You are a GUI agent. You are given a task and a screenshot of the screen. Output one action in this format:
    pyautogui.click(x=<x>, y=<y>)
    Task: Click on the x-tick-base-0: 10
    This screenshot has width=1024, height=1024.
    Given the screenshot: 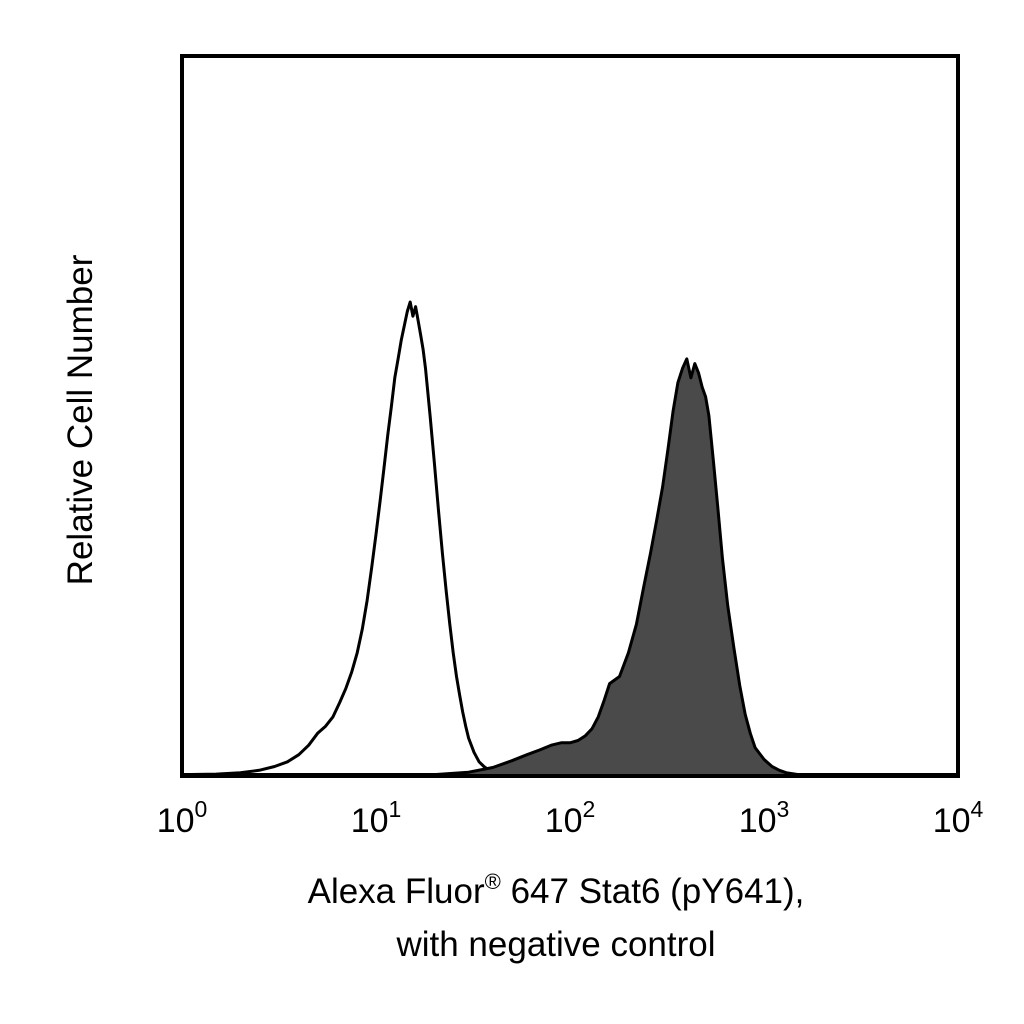 What is the action you would take?
    pyautogui.click(x=176, y=821)
    